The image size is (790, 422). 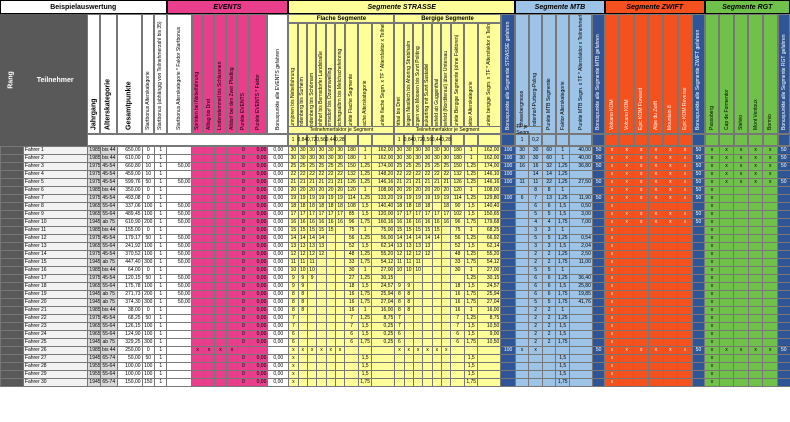 What do you see at coordinates (340, 206) in the screenshot?
I see `cell-fl5: 18` at bounding box center [340, 206].